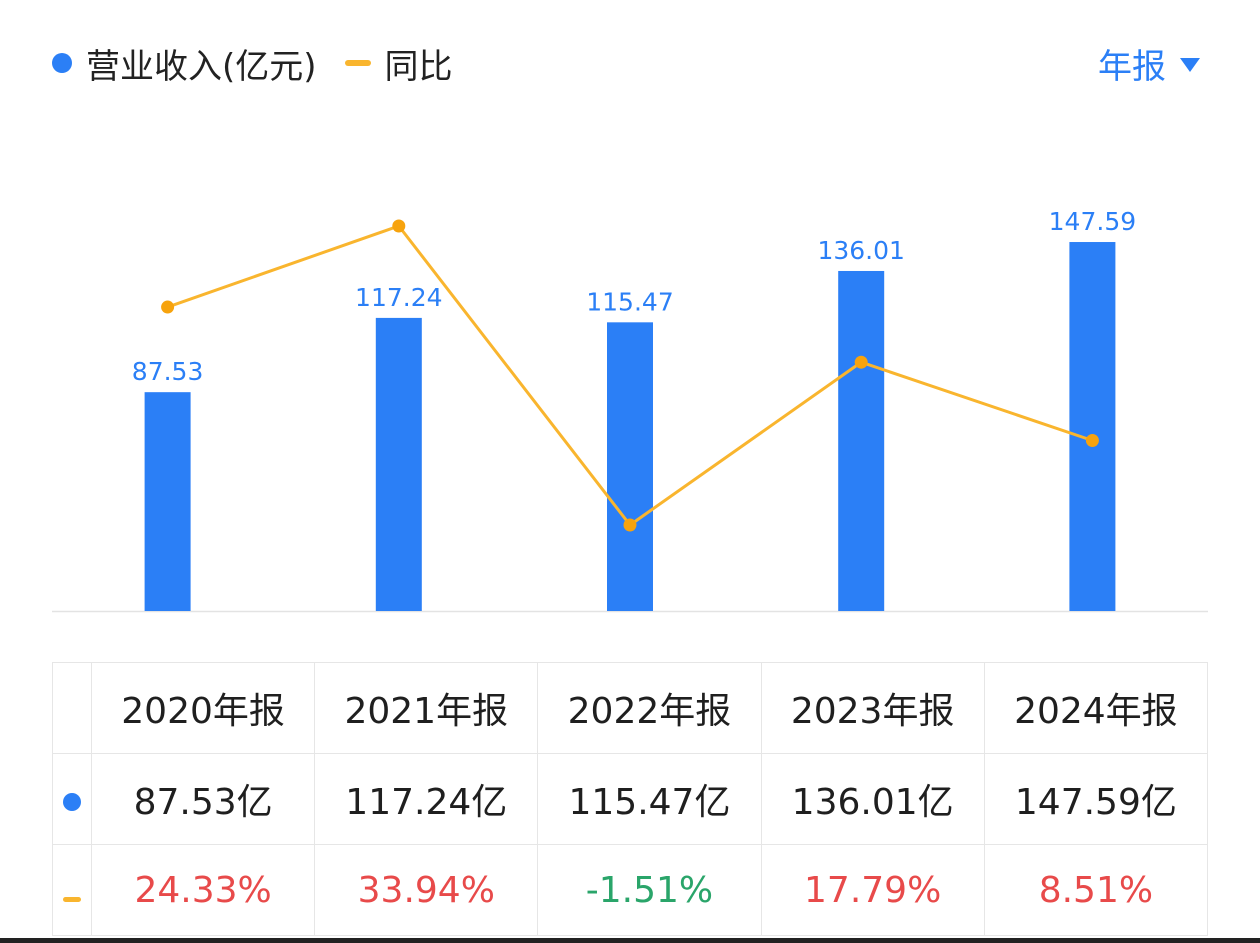 The height and width of the screenshot is (943, 1260). Describe the element at coordinates (1190, 65) in the screenshot. I see `caret-down-icon` at that location.